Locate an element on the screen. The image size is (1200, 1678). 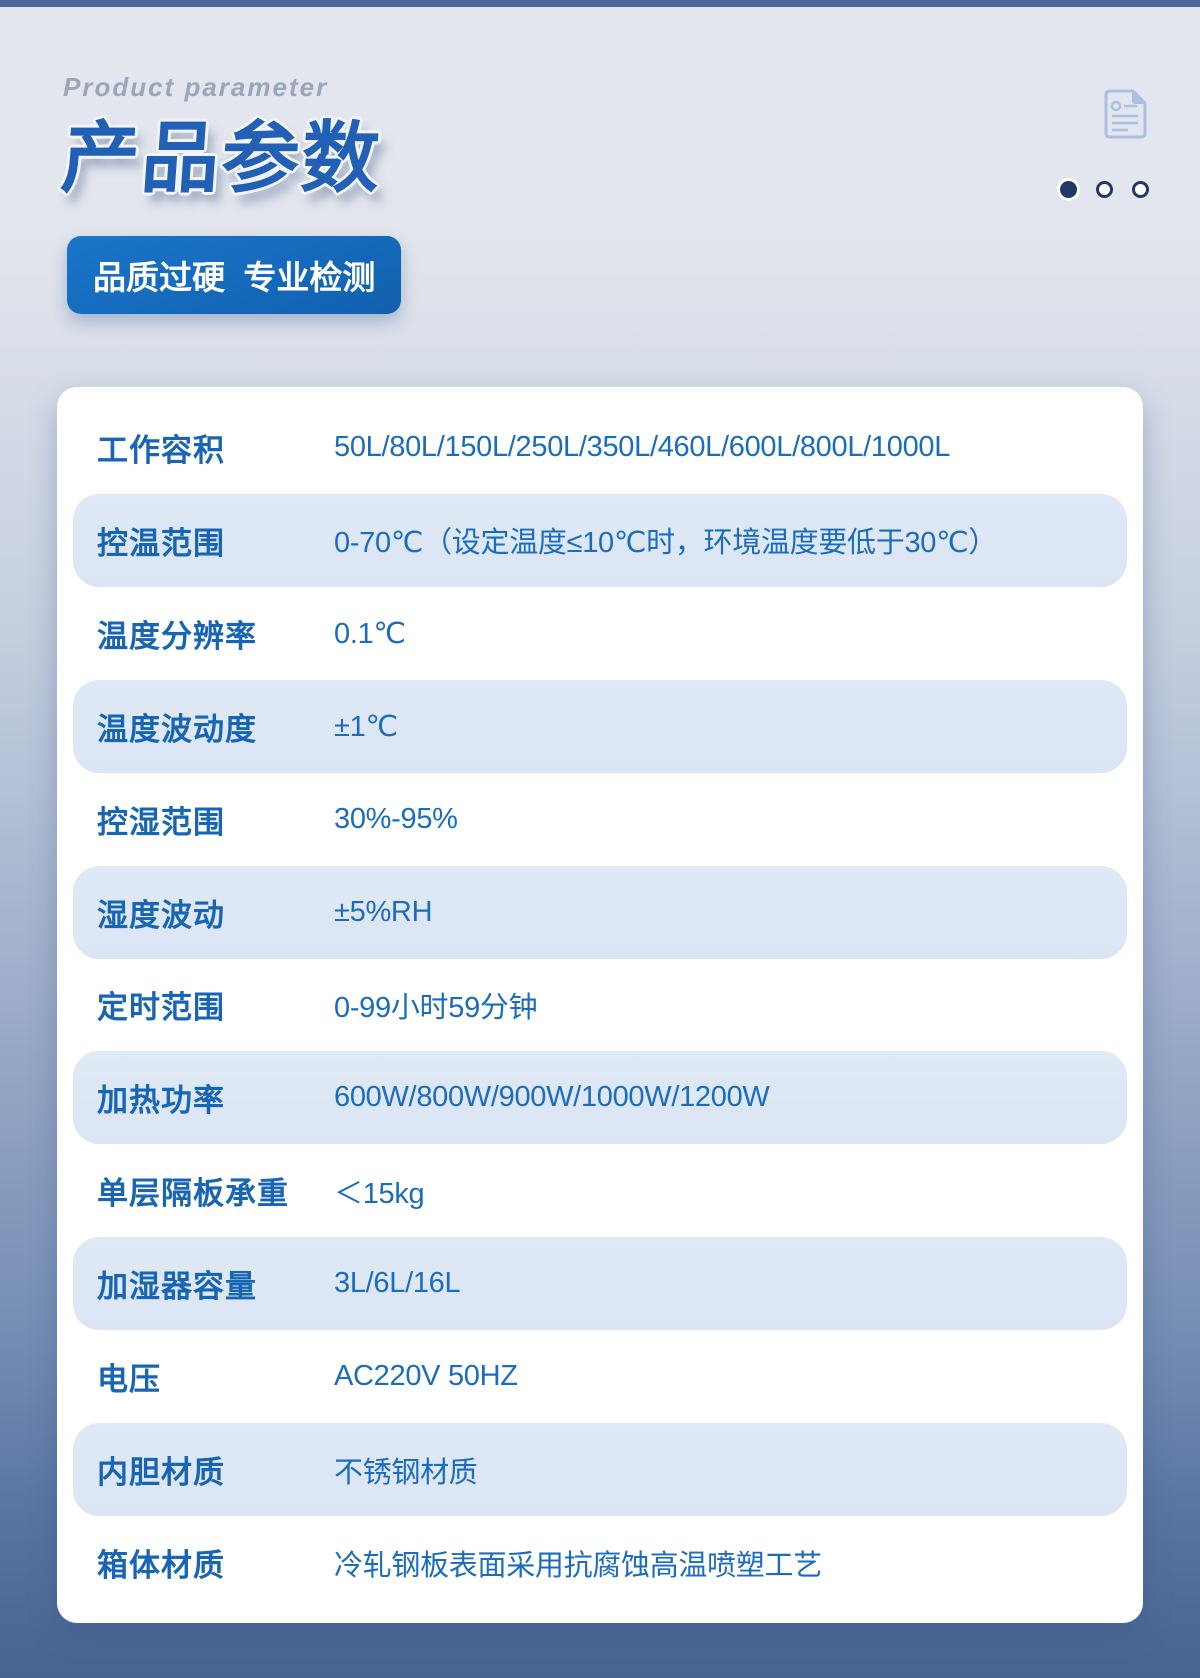
row-label: 控温范围 is located at coordinates (161, 543).